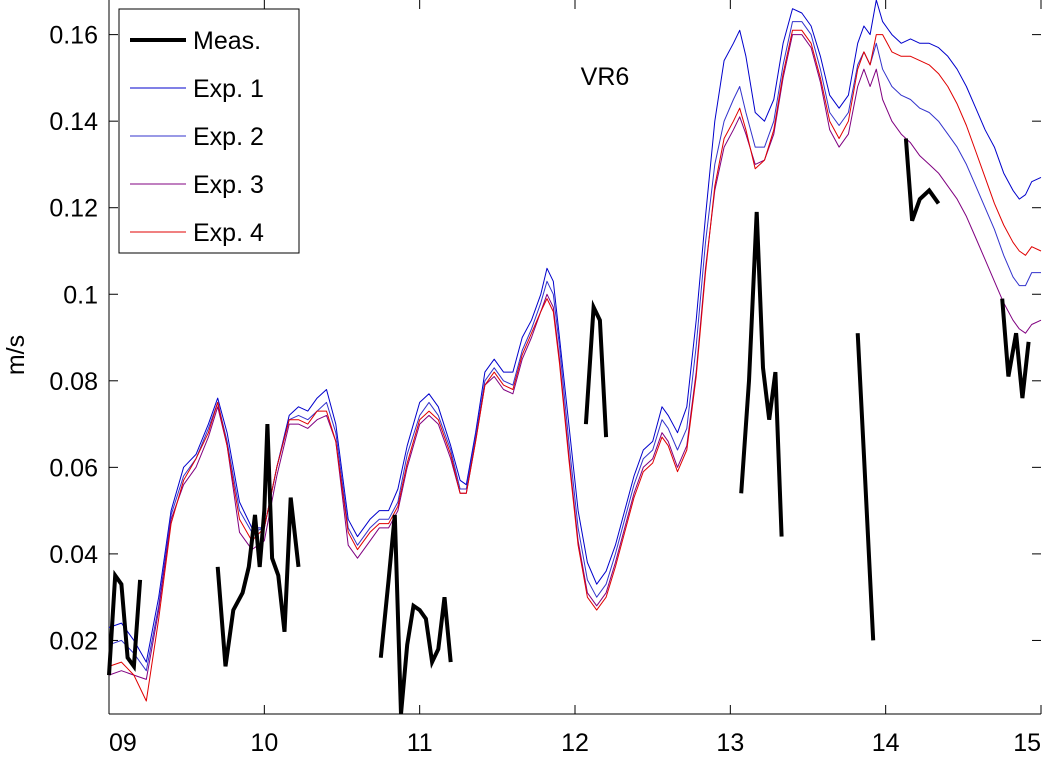 The height and width of the screenshot is (758, 1055). What do you see at coordinates (605, 77) in the screenshot?
I see `chart-annotation: VR6` at bounding box center [605, 77].